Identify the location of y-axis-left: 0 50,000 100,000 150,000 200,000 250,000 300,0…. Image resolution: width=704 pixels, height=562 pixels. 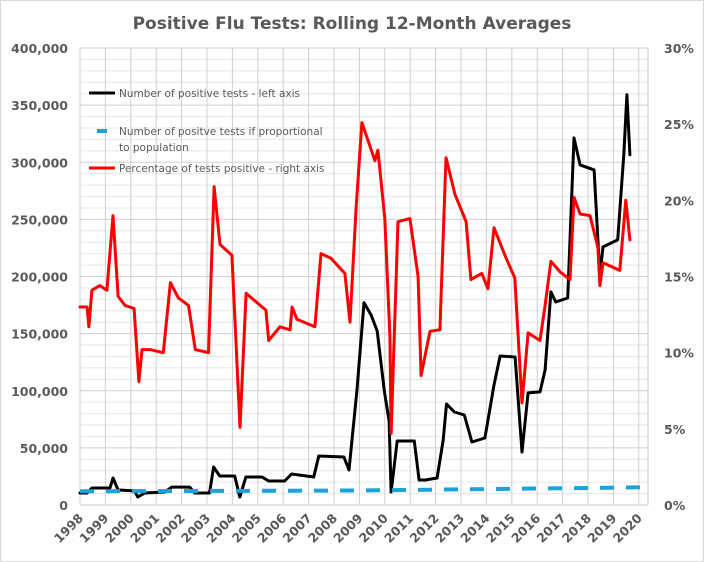
(39, 277).